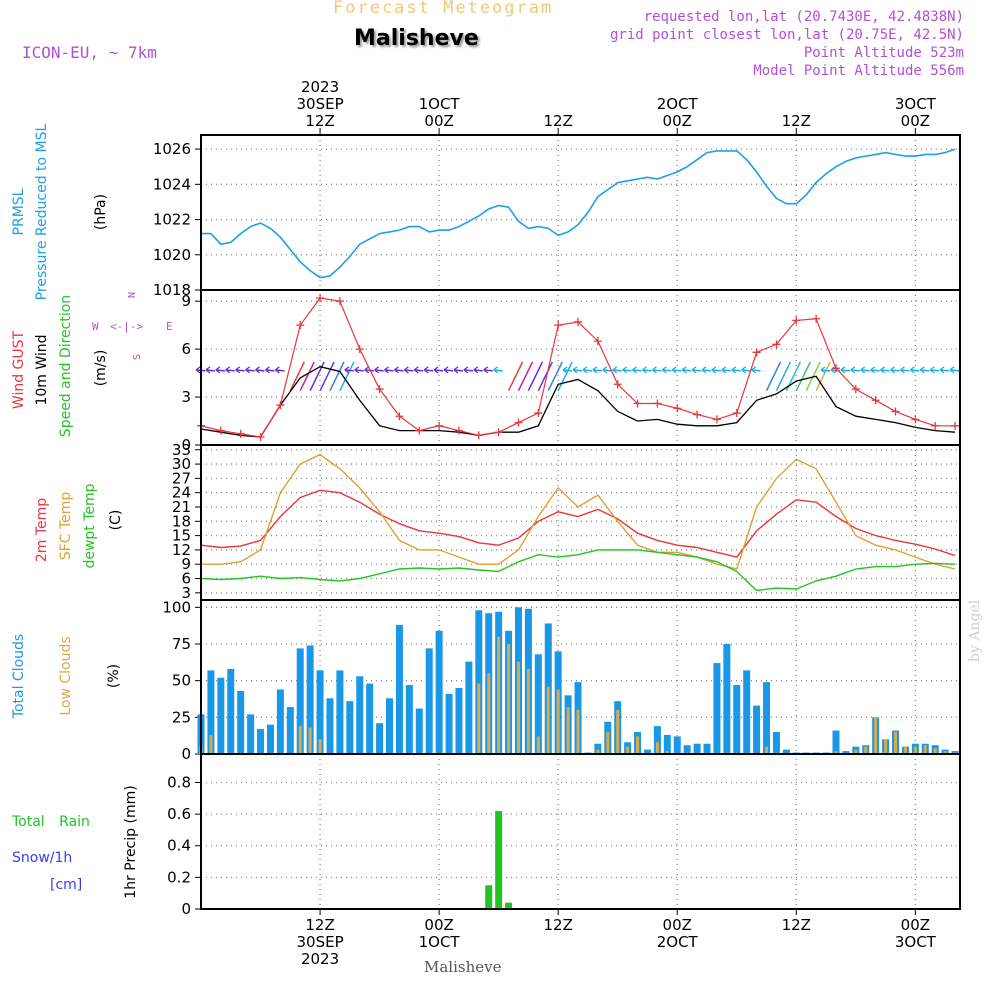  Describe the element at coordinates (181, 521) in the screenshot. I see `temperature-ytick-label: 18` at that location.